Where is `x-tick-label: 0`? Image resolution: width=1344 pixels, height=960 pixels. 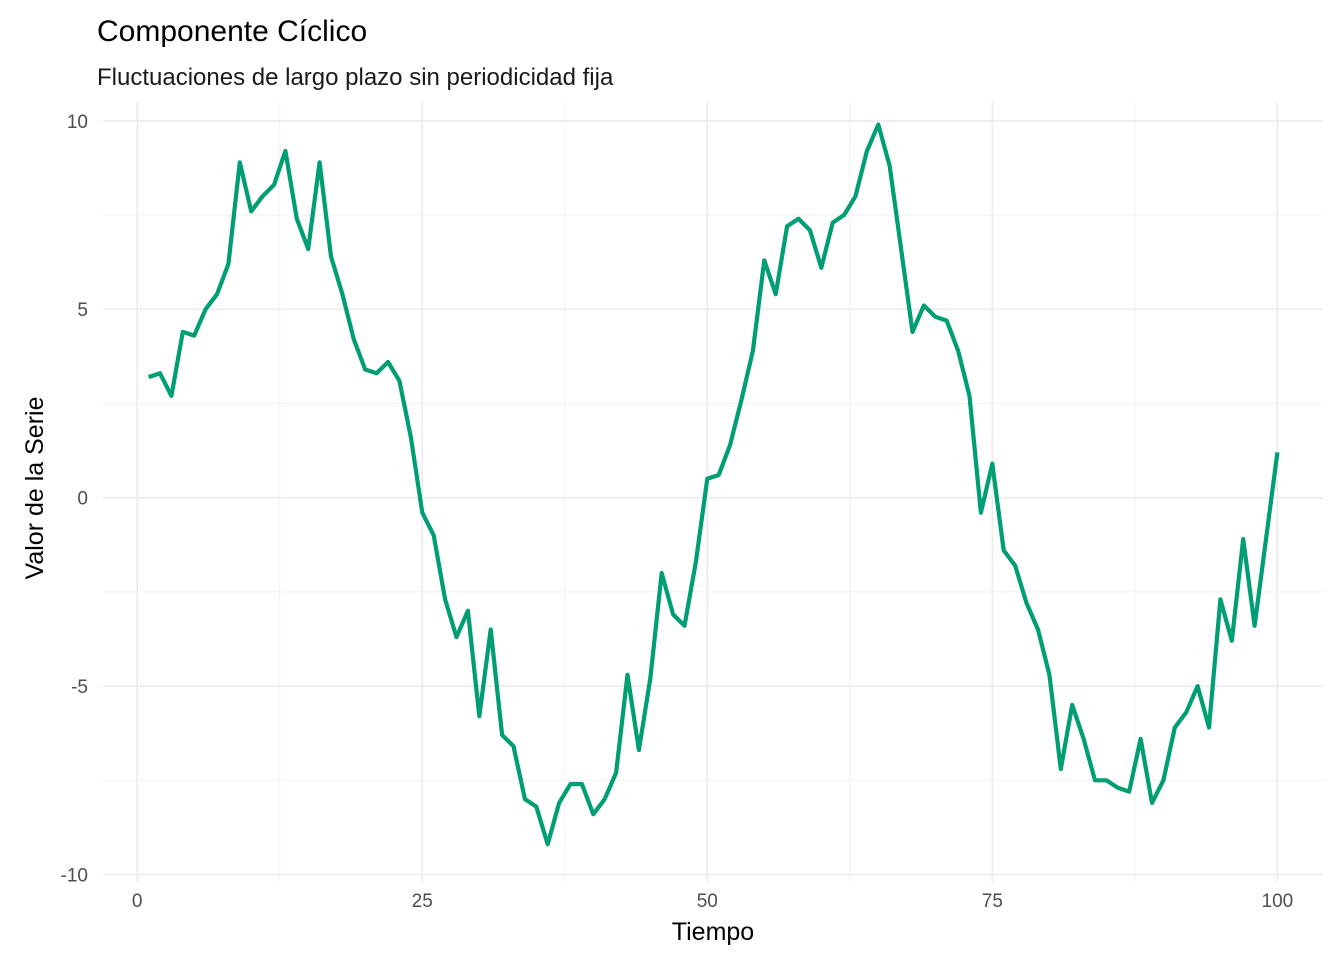 x-tick-label: 0 is located at coordinates (137, 901).